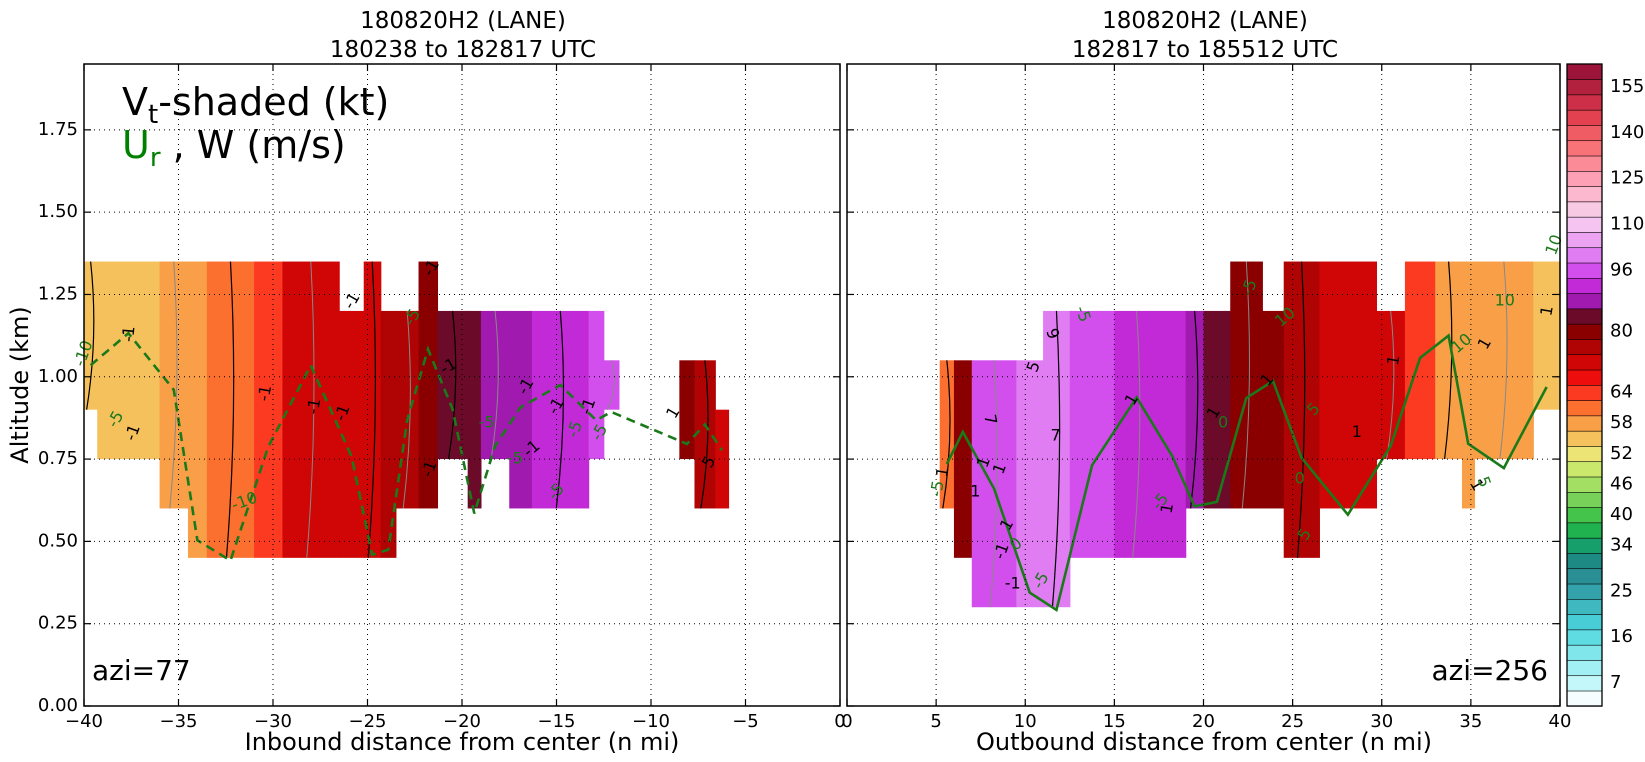 This screenshot has width=1645, height=762. I want to click on x-tick-label: −40, so click(84, 721).